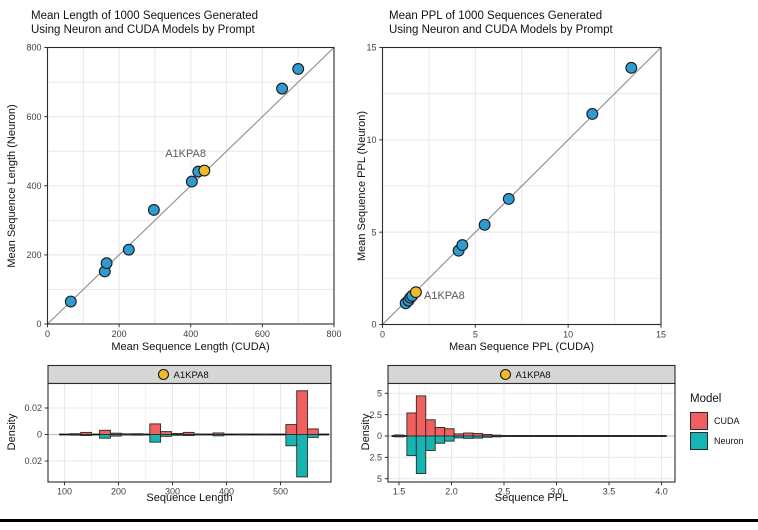 This screenshot has height=530, width=758. Describe the element at coordinates (501, 30) in the screenshot. I see `ppl-scatter-title-line2: Using Neuron and CUDA Models by Prompt` at that location.